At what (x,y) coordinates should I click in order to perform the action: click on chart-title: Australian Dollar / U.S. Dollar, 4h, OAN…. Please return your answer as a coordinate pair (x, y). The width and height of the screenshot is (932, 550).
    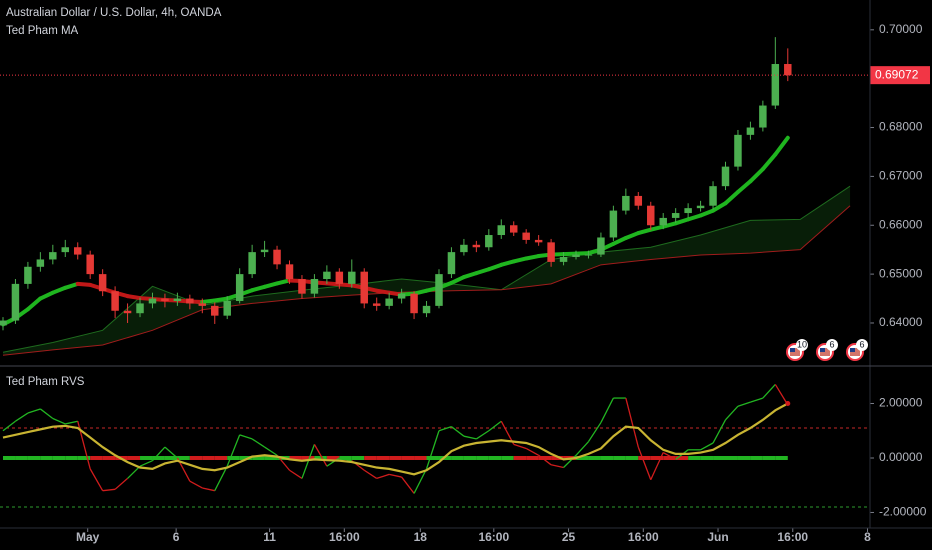
    Looking at the image, I should click on (114, 13).